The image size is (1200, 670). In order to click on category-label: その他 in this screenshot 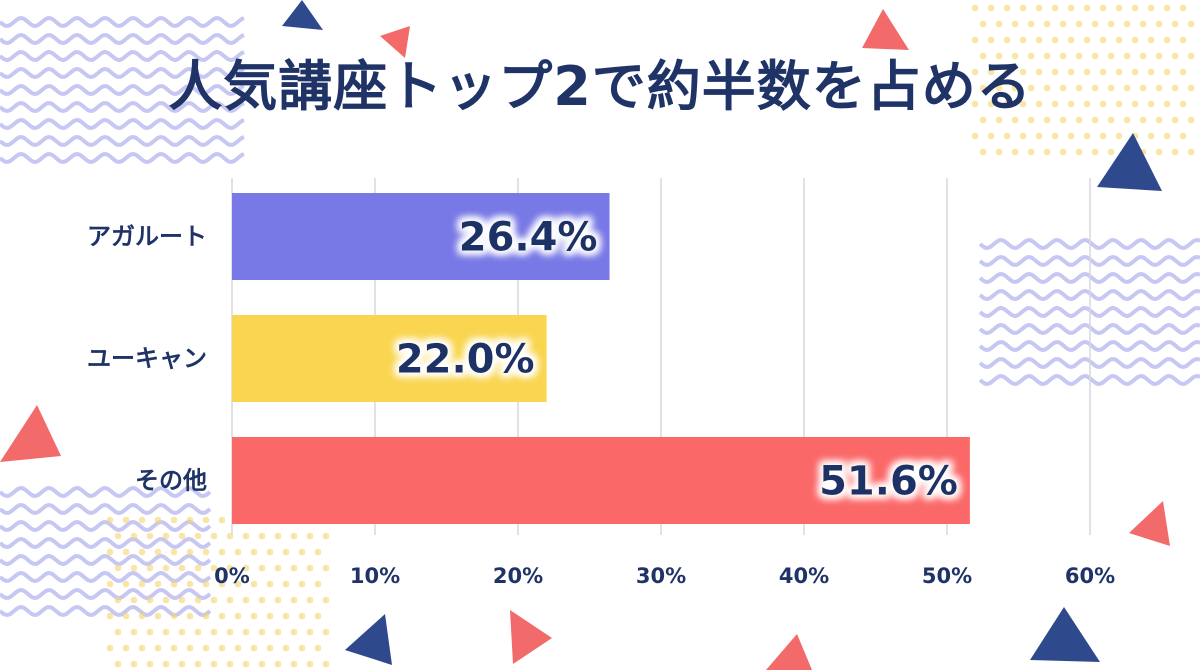, I will do `click(171, 481)`.